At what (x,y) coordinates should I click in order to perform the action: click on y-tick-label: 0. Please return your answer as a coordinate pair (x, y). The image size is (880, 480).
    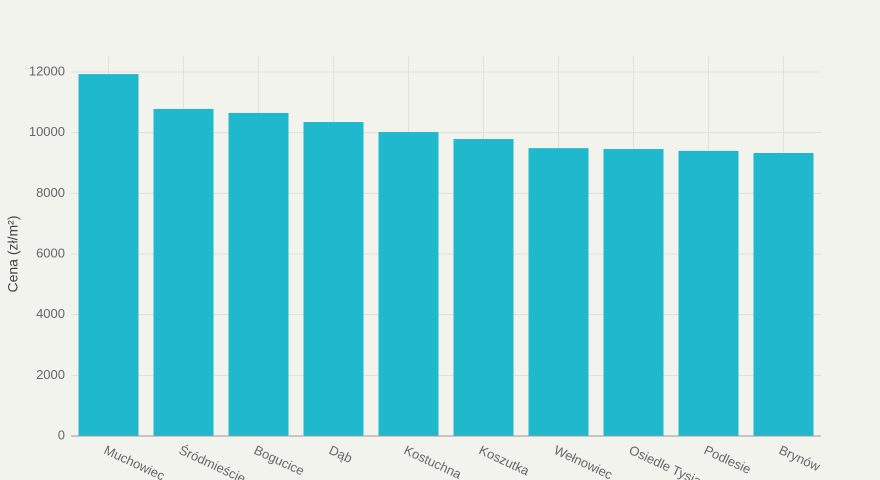
    Looking at the image, I should click on (61, 434).